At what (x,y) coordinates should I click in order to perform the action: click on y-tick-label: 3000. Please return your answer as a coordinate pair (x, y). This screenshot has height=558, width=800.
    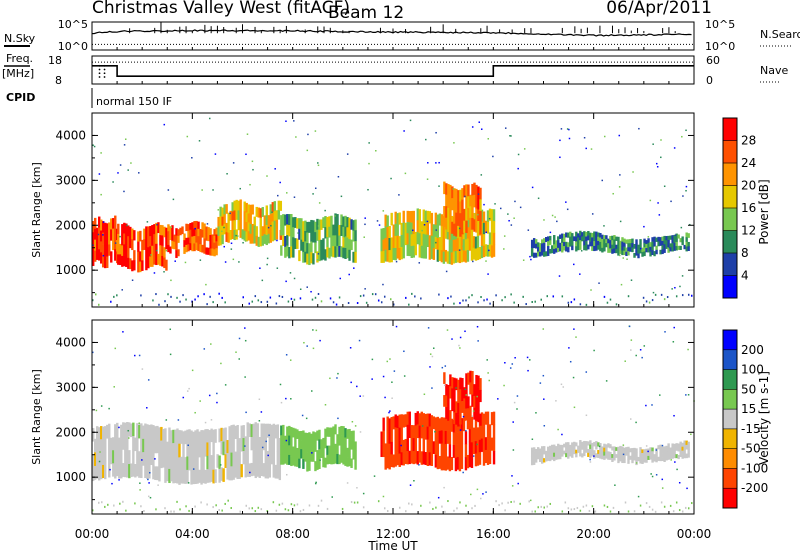
    Looking at the image, I should click on (70, 387).